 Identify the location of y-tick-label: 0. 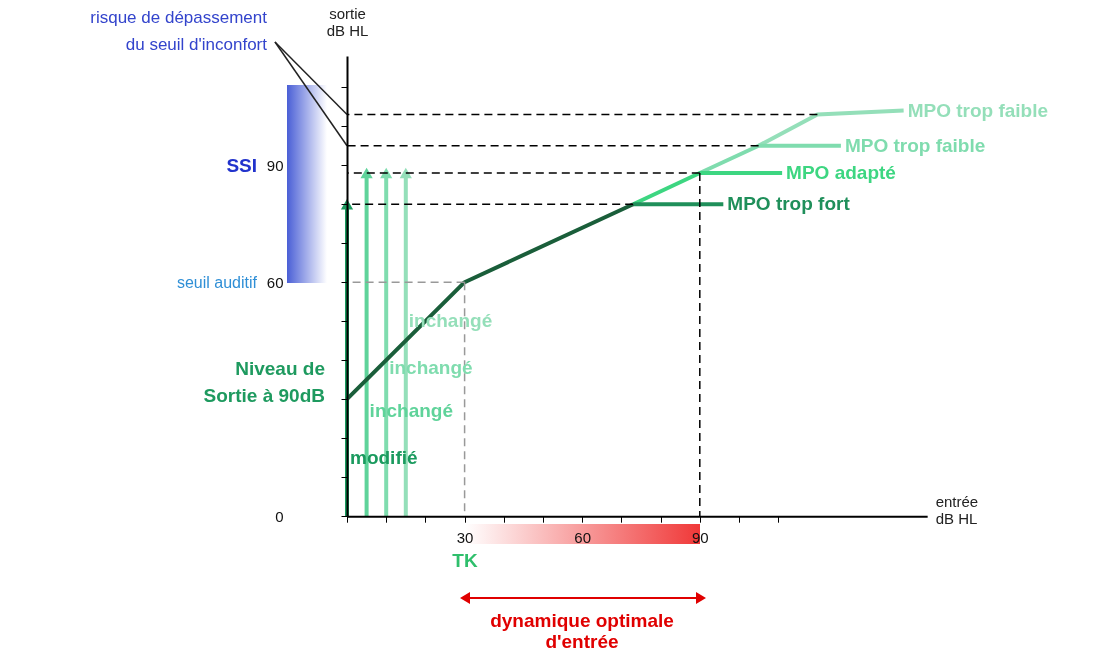
(279, 516).